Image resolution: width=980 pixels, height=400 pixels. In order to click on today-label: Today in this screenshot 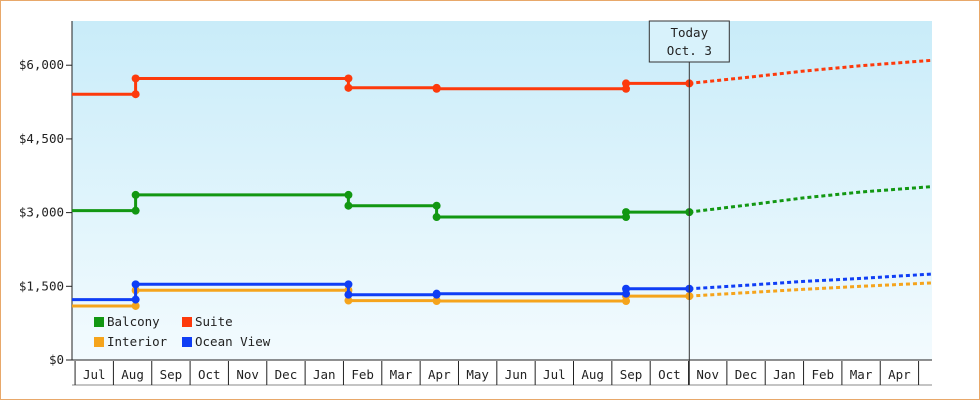, I will do `click(689, 32)`.